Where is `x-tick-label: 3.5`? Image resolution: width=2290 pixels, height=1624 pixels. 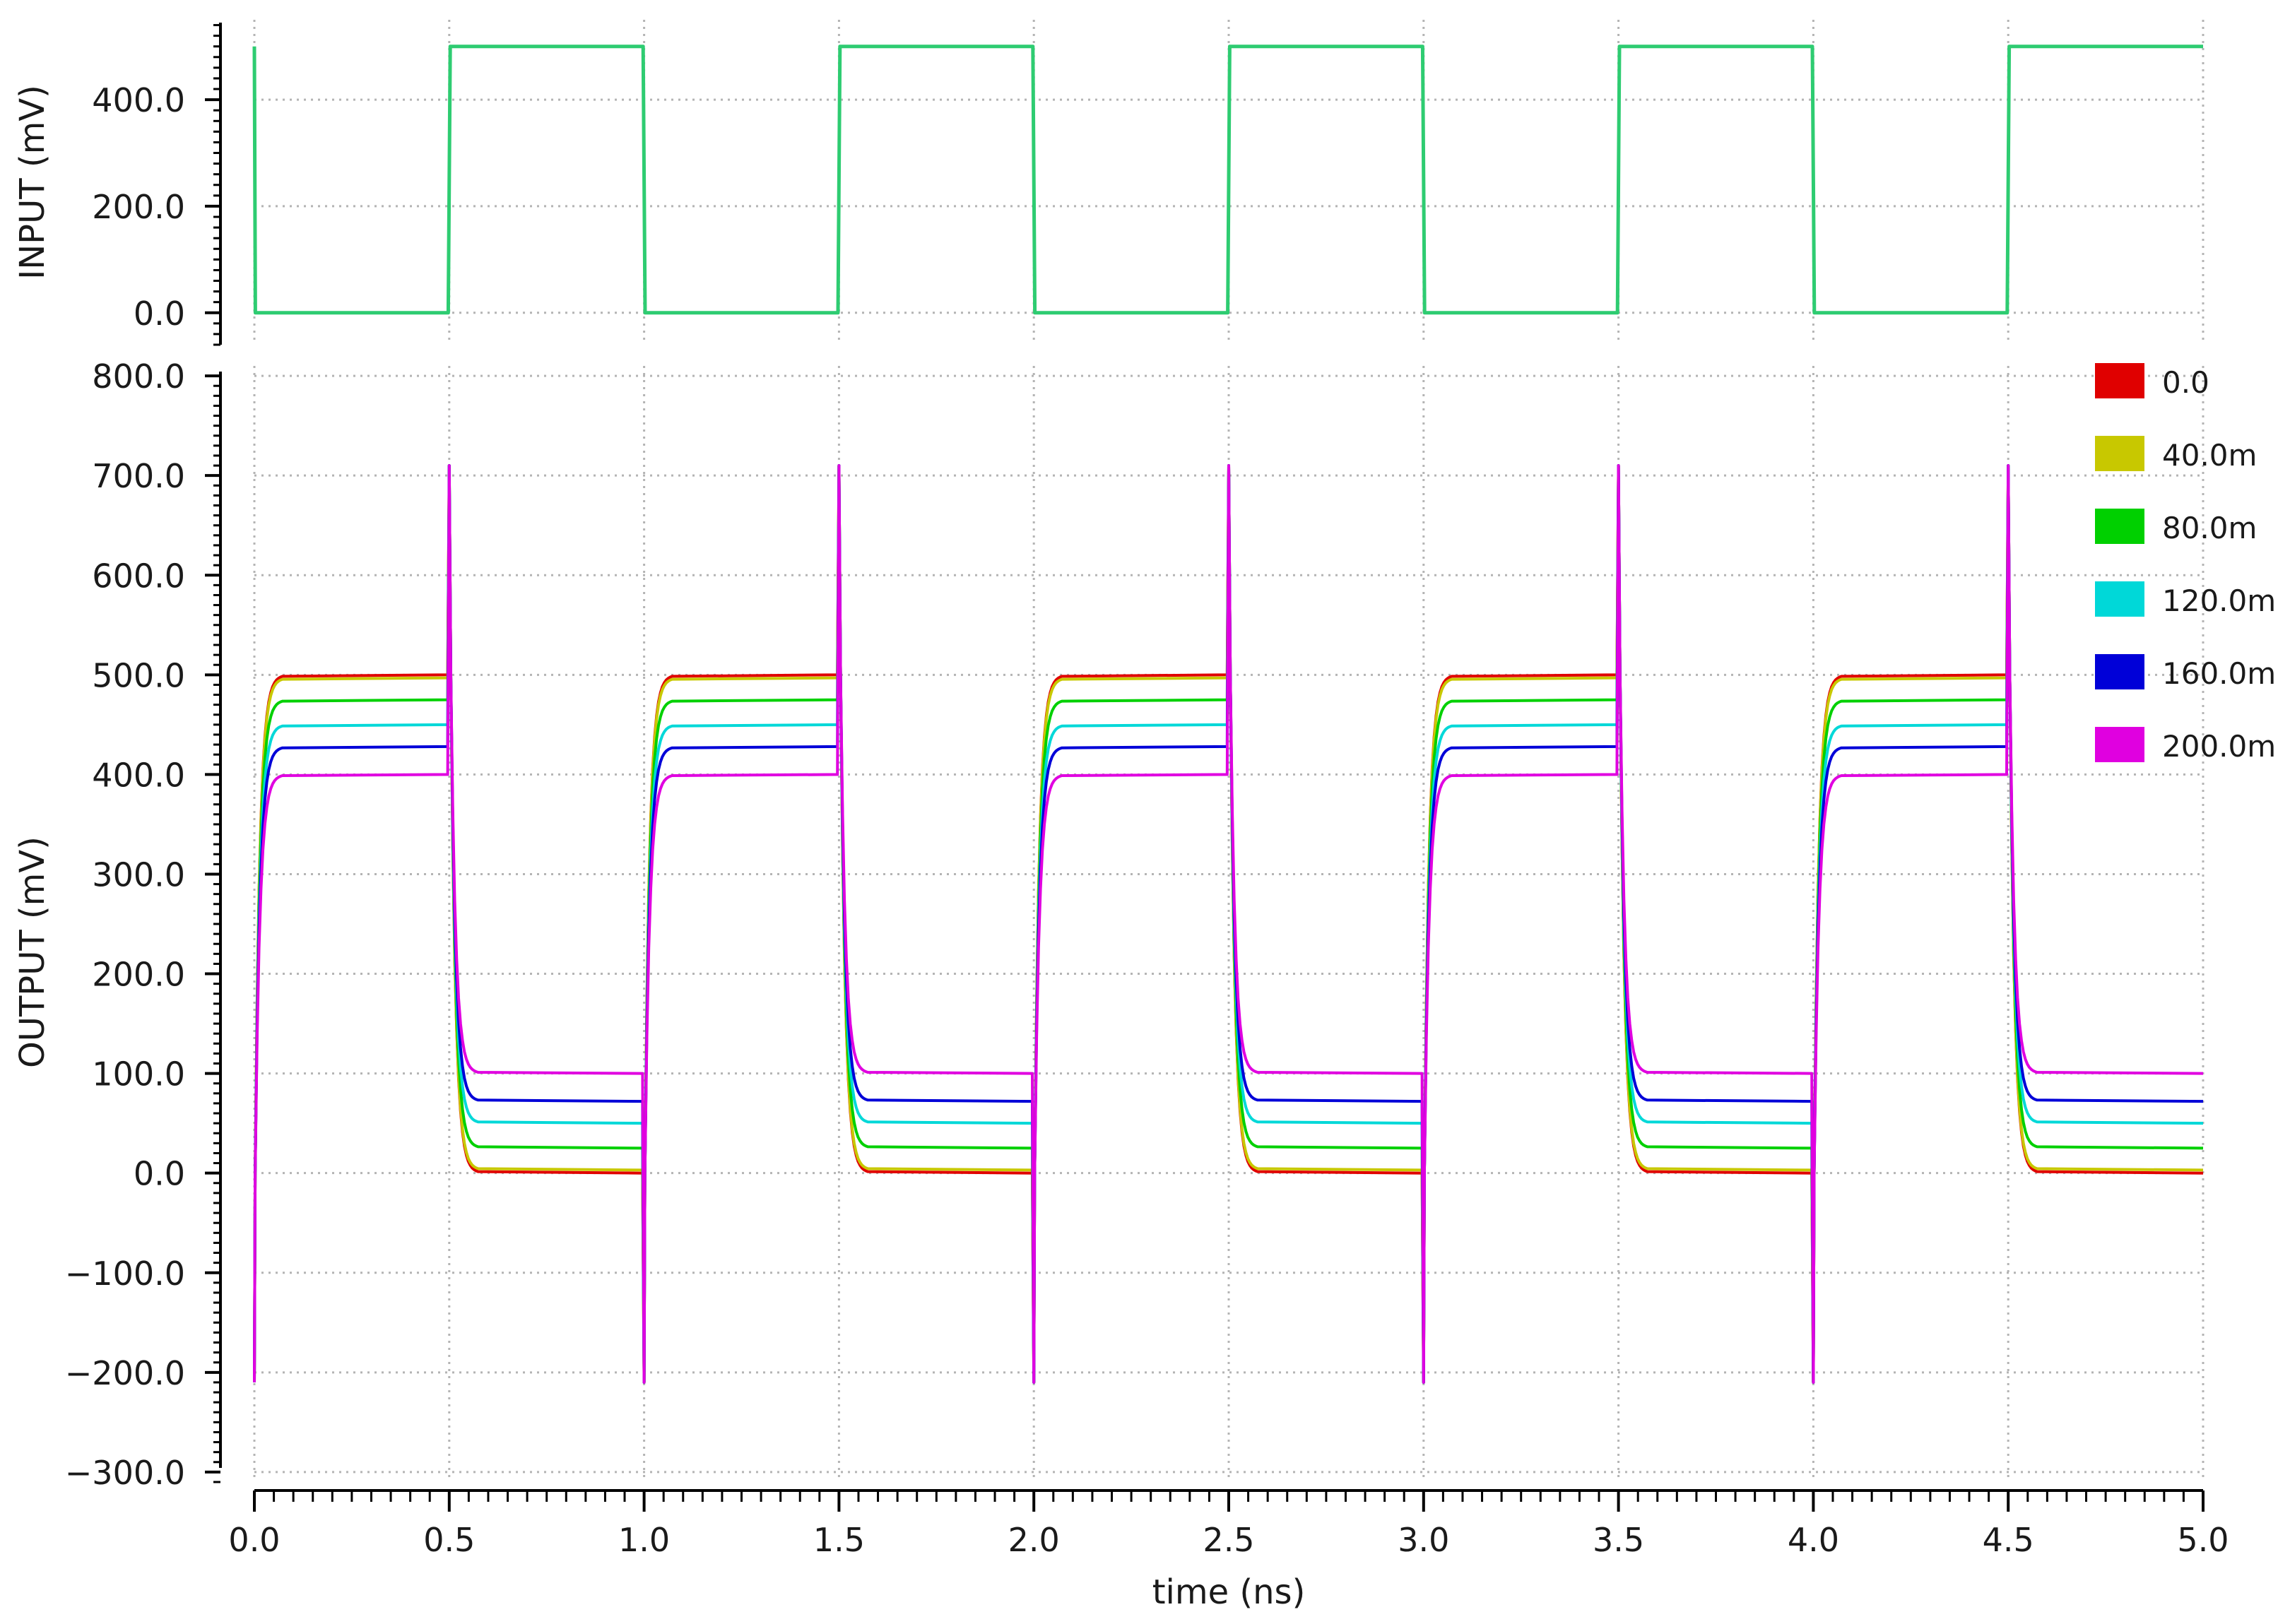
x-tick-label: 3.5 is located at coordinates (1618, 1540).